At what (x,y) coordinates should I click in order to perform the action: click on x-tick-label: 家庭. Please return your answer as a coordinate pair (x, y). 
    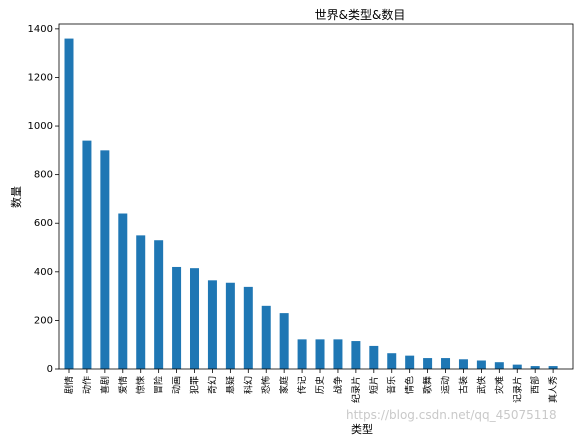
    Looking at the image, I should click on (284, 385).